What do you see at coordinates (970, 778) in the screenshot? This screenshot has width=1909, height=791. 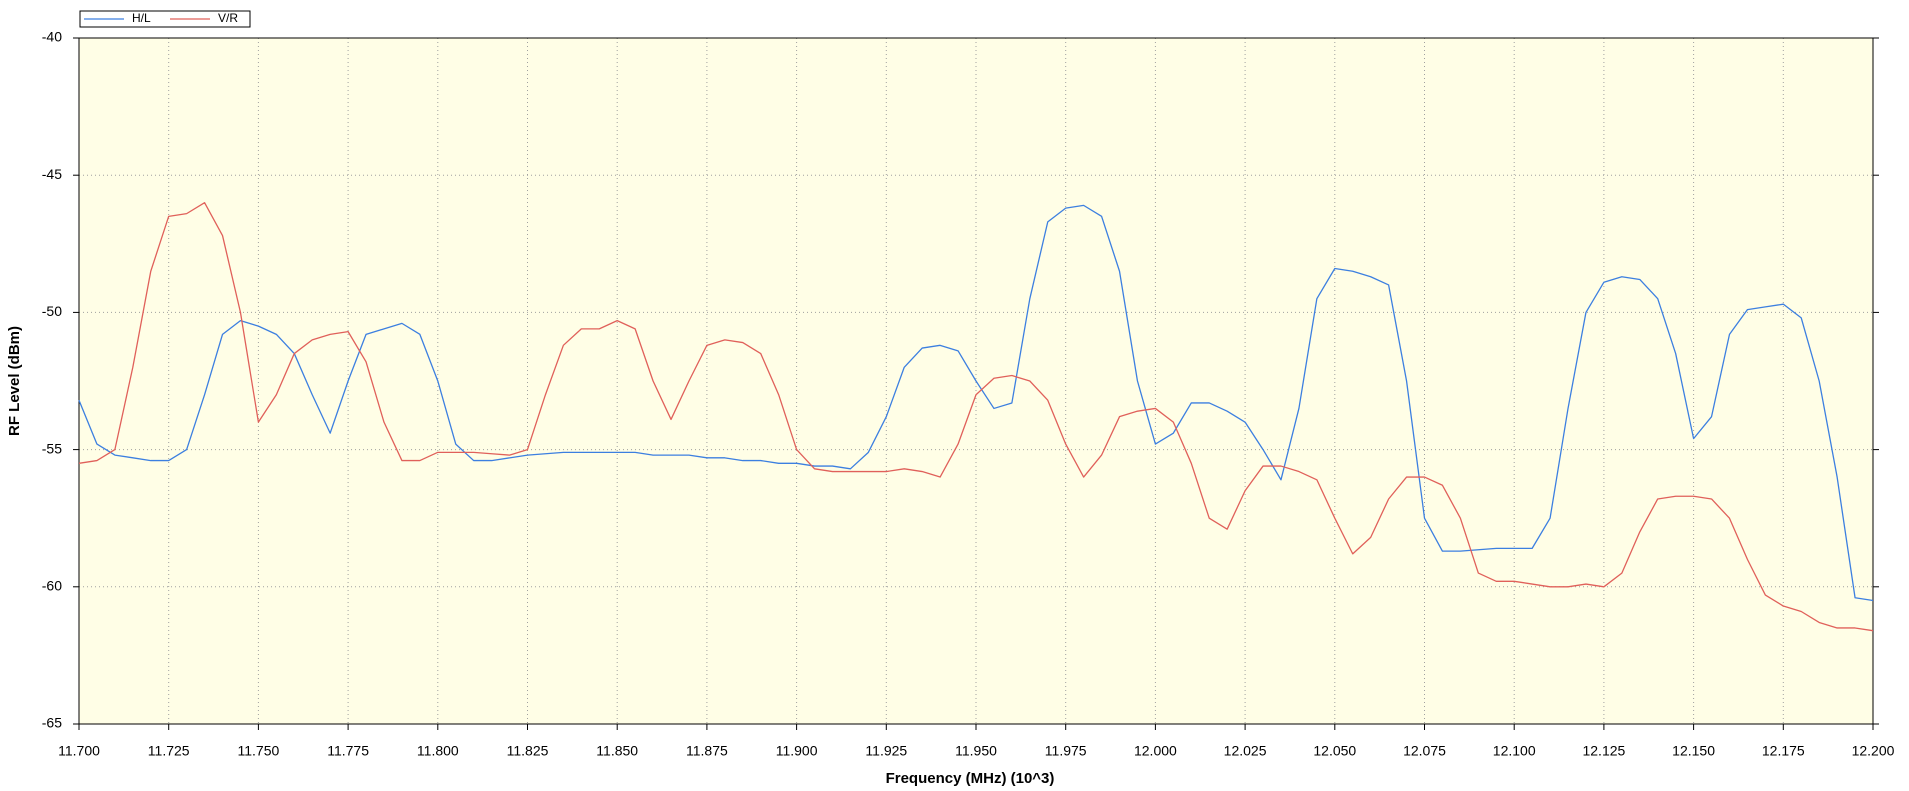 I see `x-axis-title: Frequency (MHz) (10^3)` at bounding box center [970, 778].